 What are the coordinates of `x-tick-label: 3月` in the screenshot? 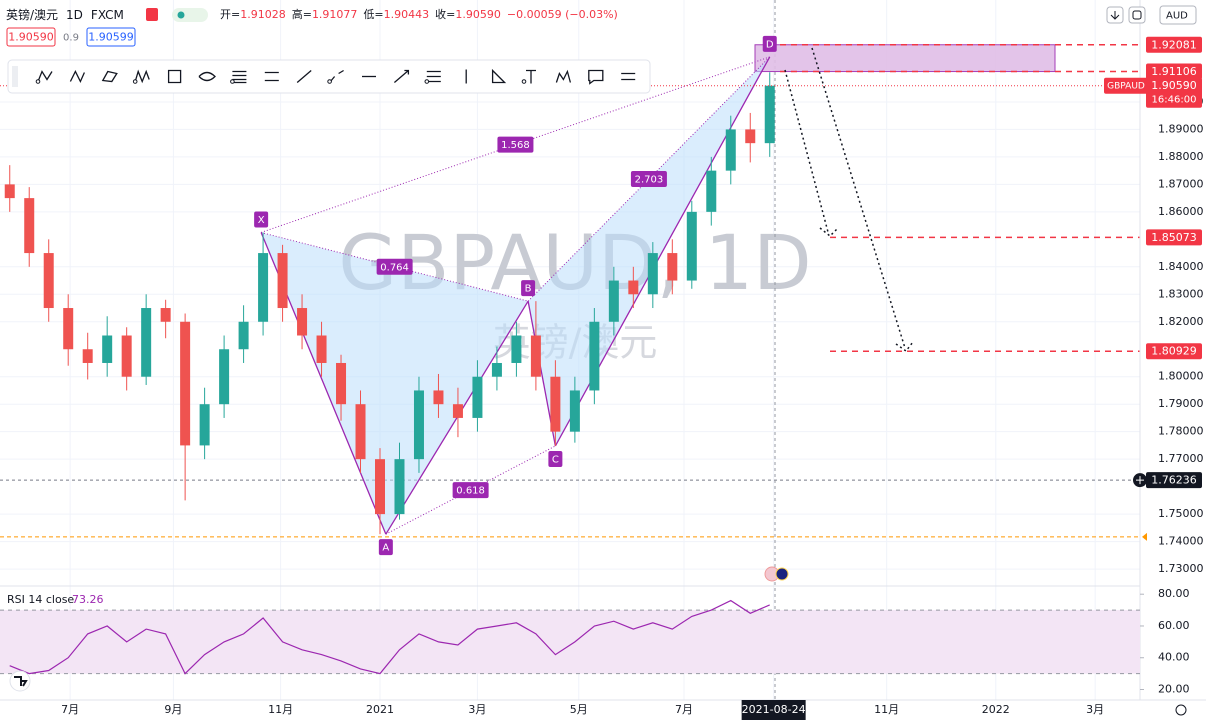 It's located at (477, 709).